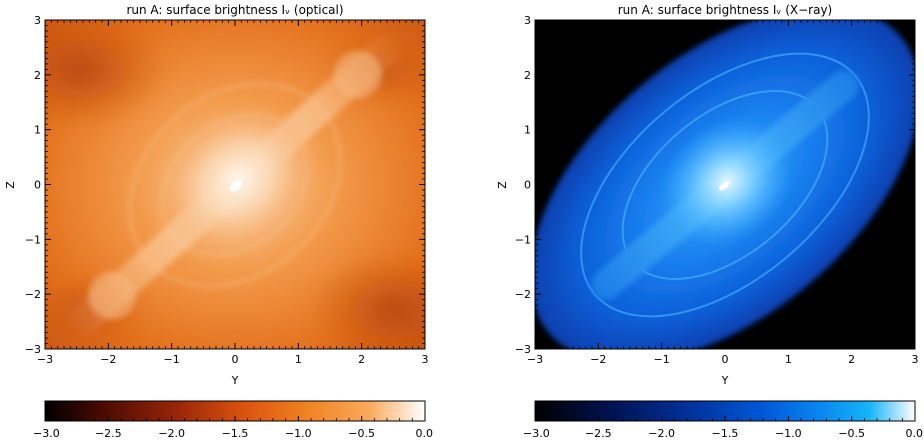 This screenshot has width=924, height=448. Describe the element at coordinates (425, 359) in the screenshot. I see `optical-xtick-label: 3` at that location.